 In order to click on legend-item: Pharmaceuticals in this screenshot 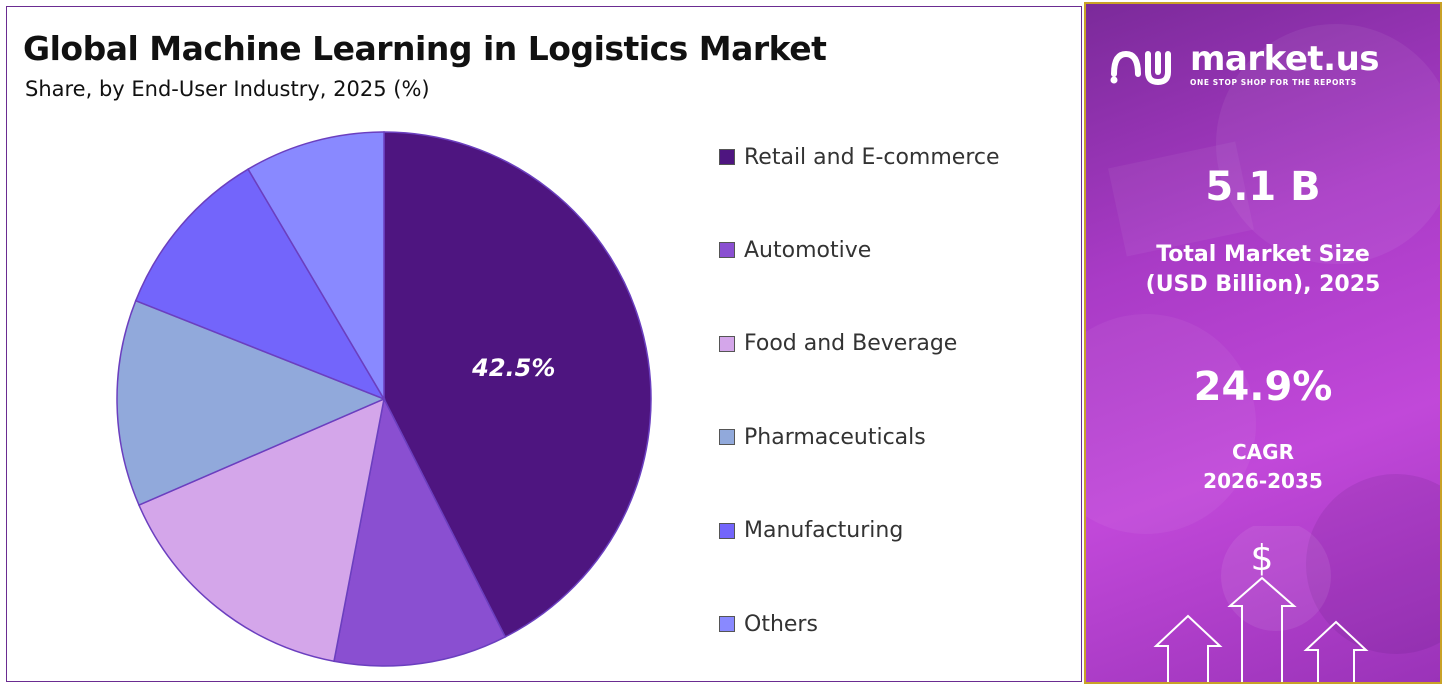, I will do `click(822, 437)`.